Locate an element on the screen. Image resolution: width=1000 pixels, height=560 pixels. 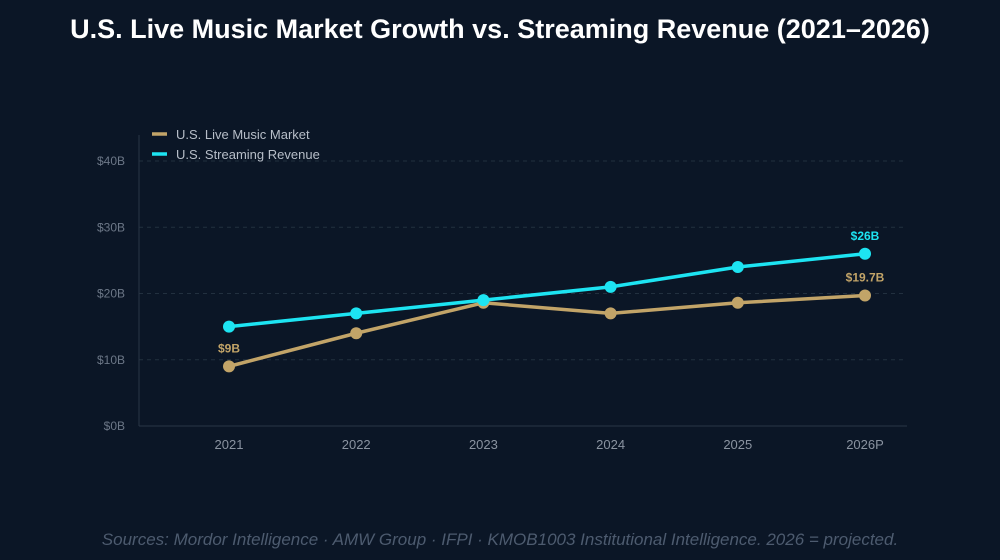
live-music-line is located at coordinates (547, 331).